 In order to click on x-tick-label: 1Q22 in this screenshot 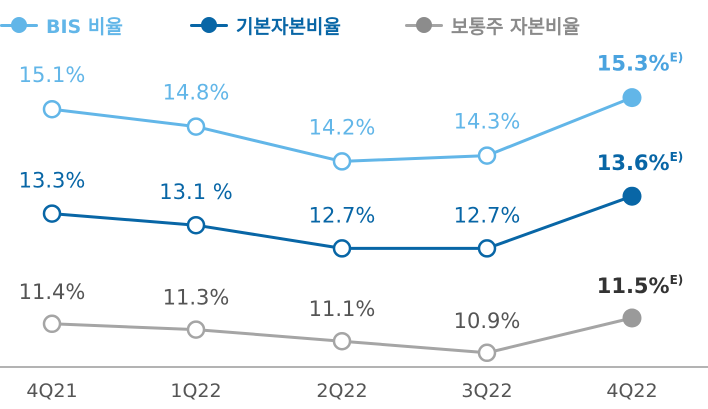, I will do `click(195, 391)`.